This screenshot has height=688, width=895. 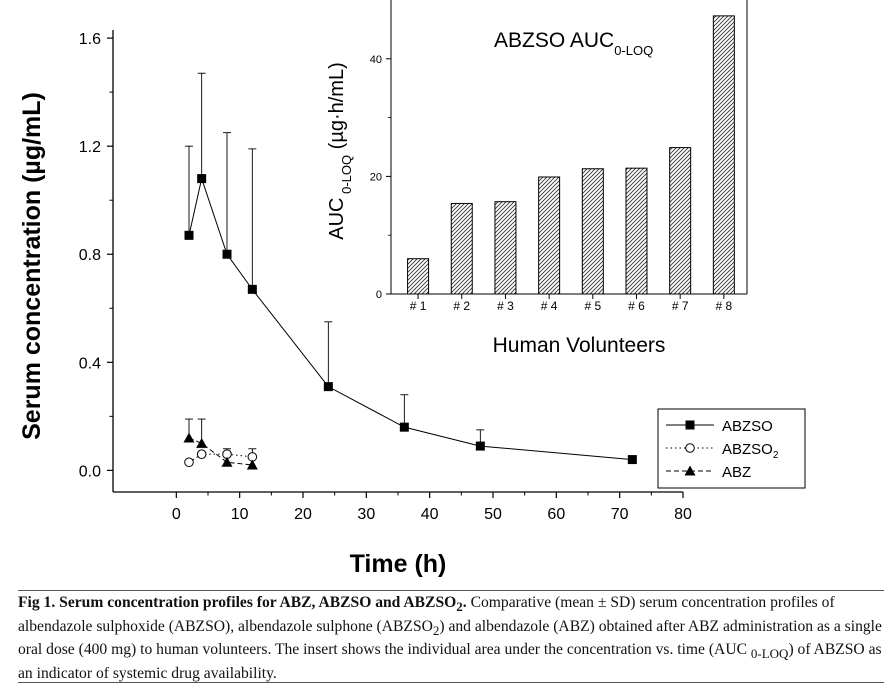 What do you see at coordinates (620, 514) in the screenshot?
I see `x-tick-label: 70` at bounding box center [620, 514].